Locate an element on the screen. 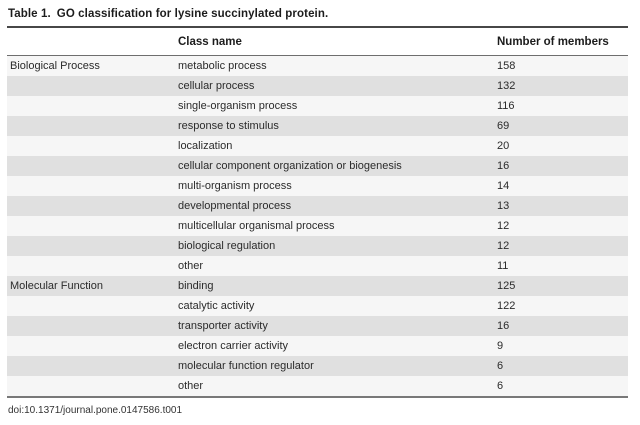  class-name-cell: transporter activity is located at coordinates (223, 326).